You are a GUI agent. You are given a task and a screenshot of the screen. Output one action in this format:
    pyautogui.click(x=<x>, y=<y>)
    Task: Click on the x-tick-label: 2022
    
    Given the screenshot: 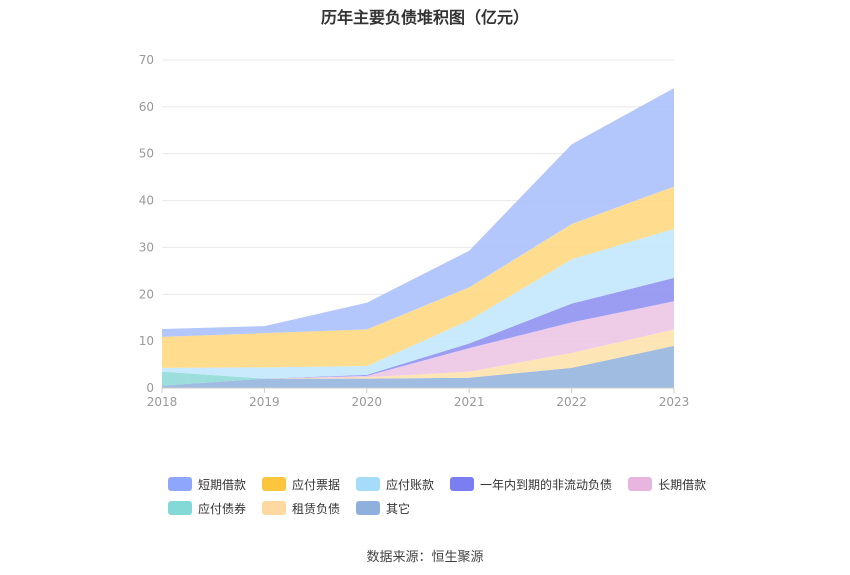 What is the action you would take?
    pyautogui.click(x=571, y=402)
    